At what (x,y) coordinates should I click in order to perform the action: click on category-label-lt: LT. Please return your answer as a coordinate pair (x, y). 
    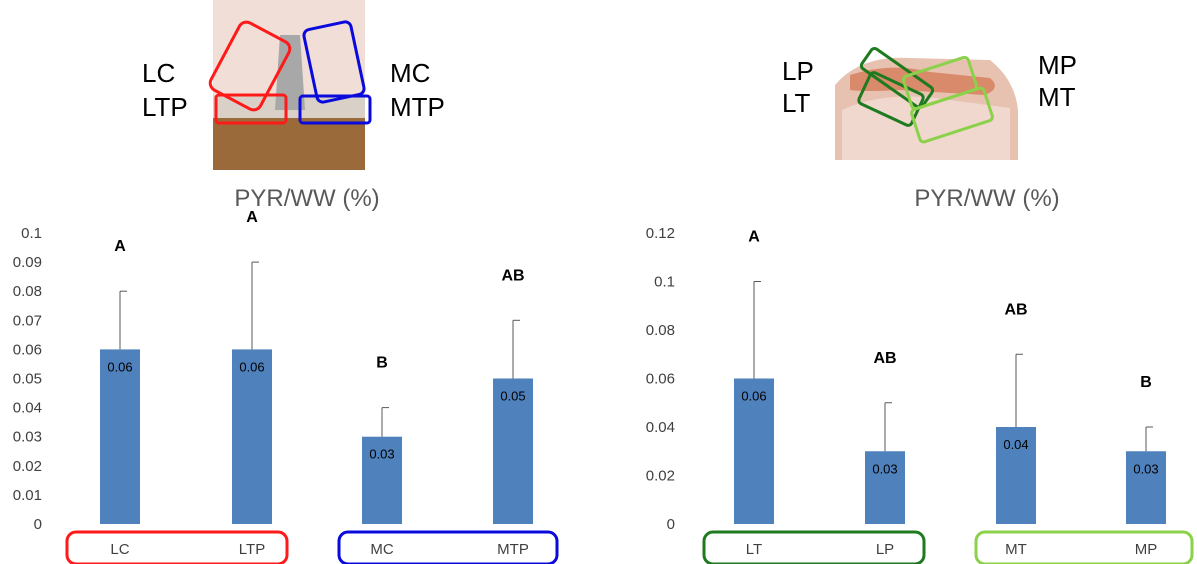
    Looking at the image, I should click on (754, 549).